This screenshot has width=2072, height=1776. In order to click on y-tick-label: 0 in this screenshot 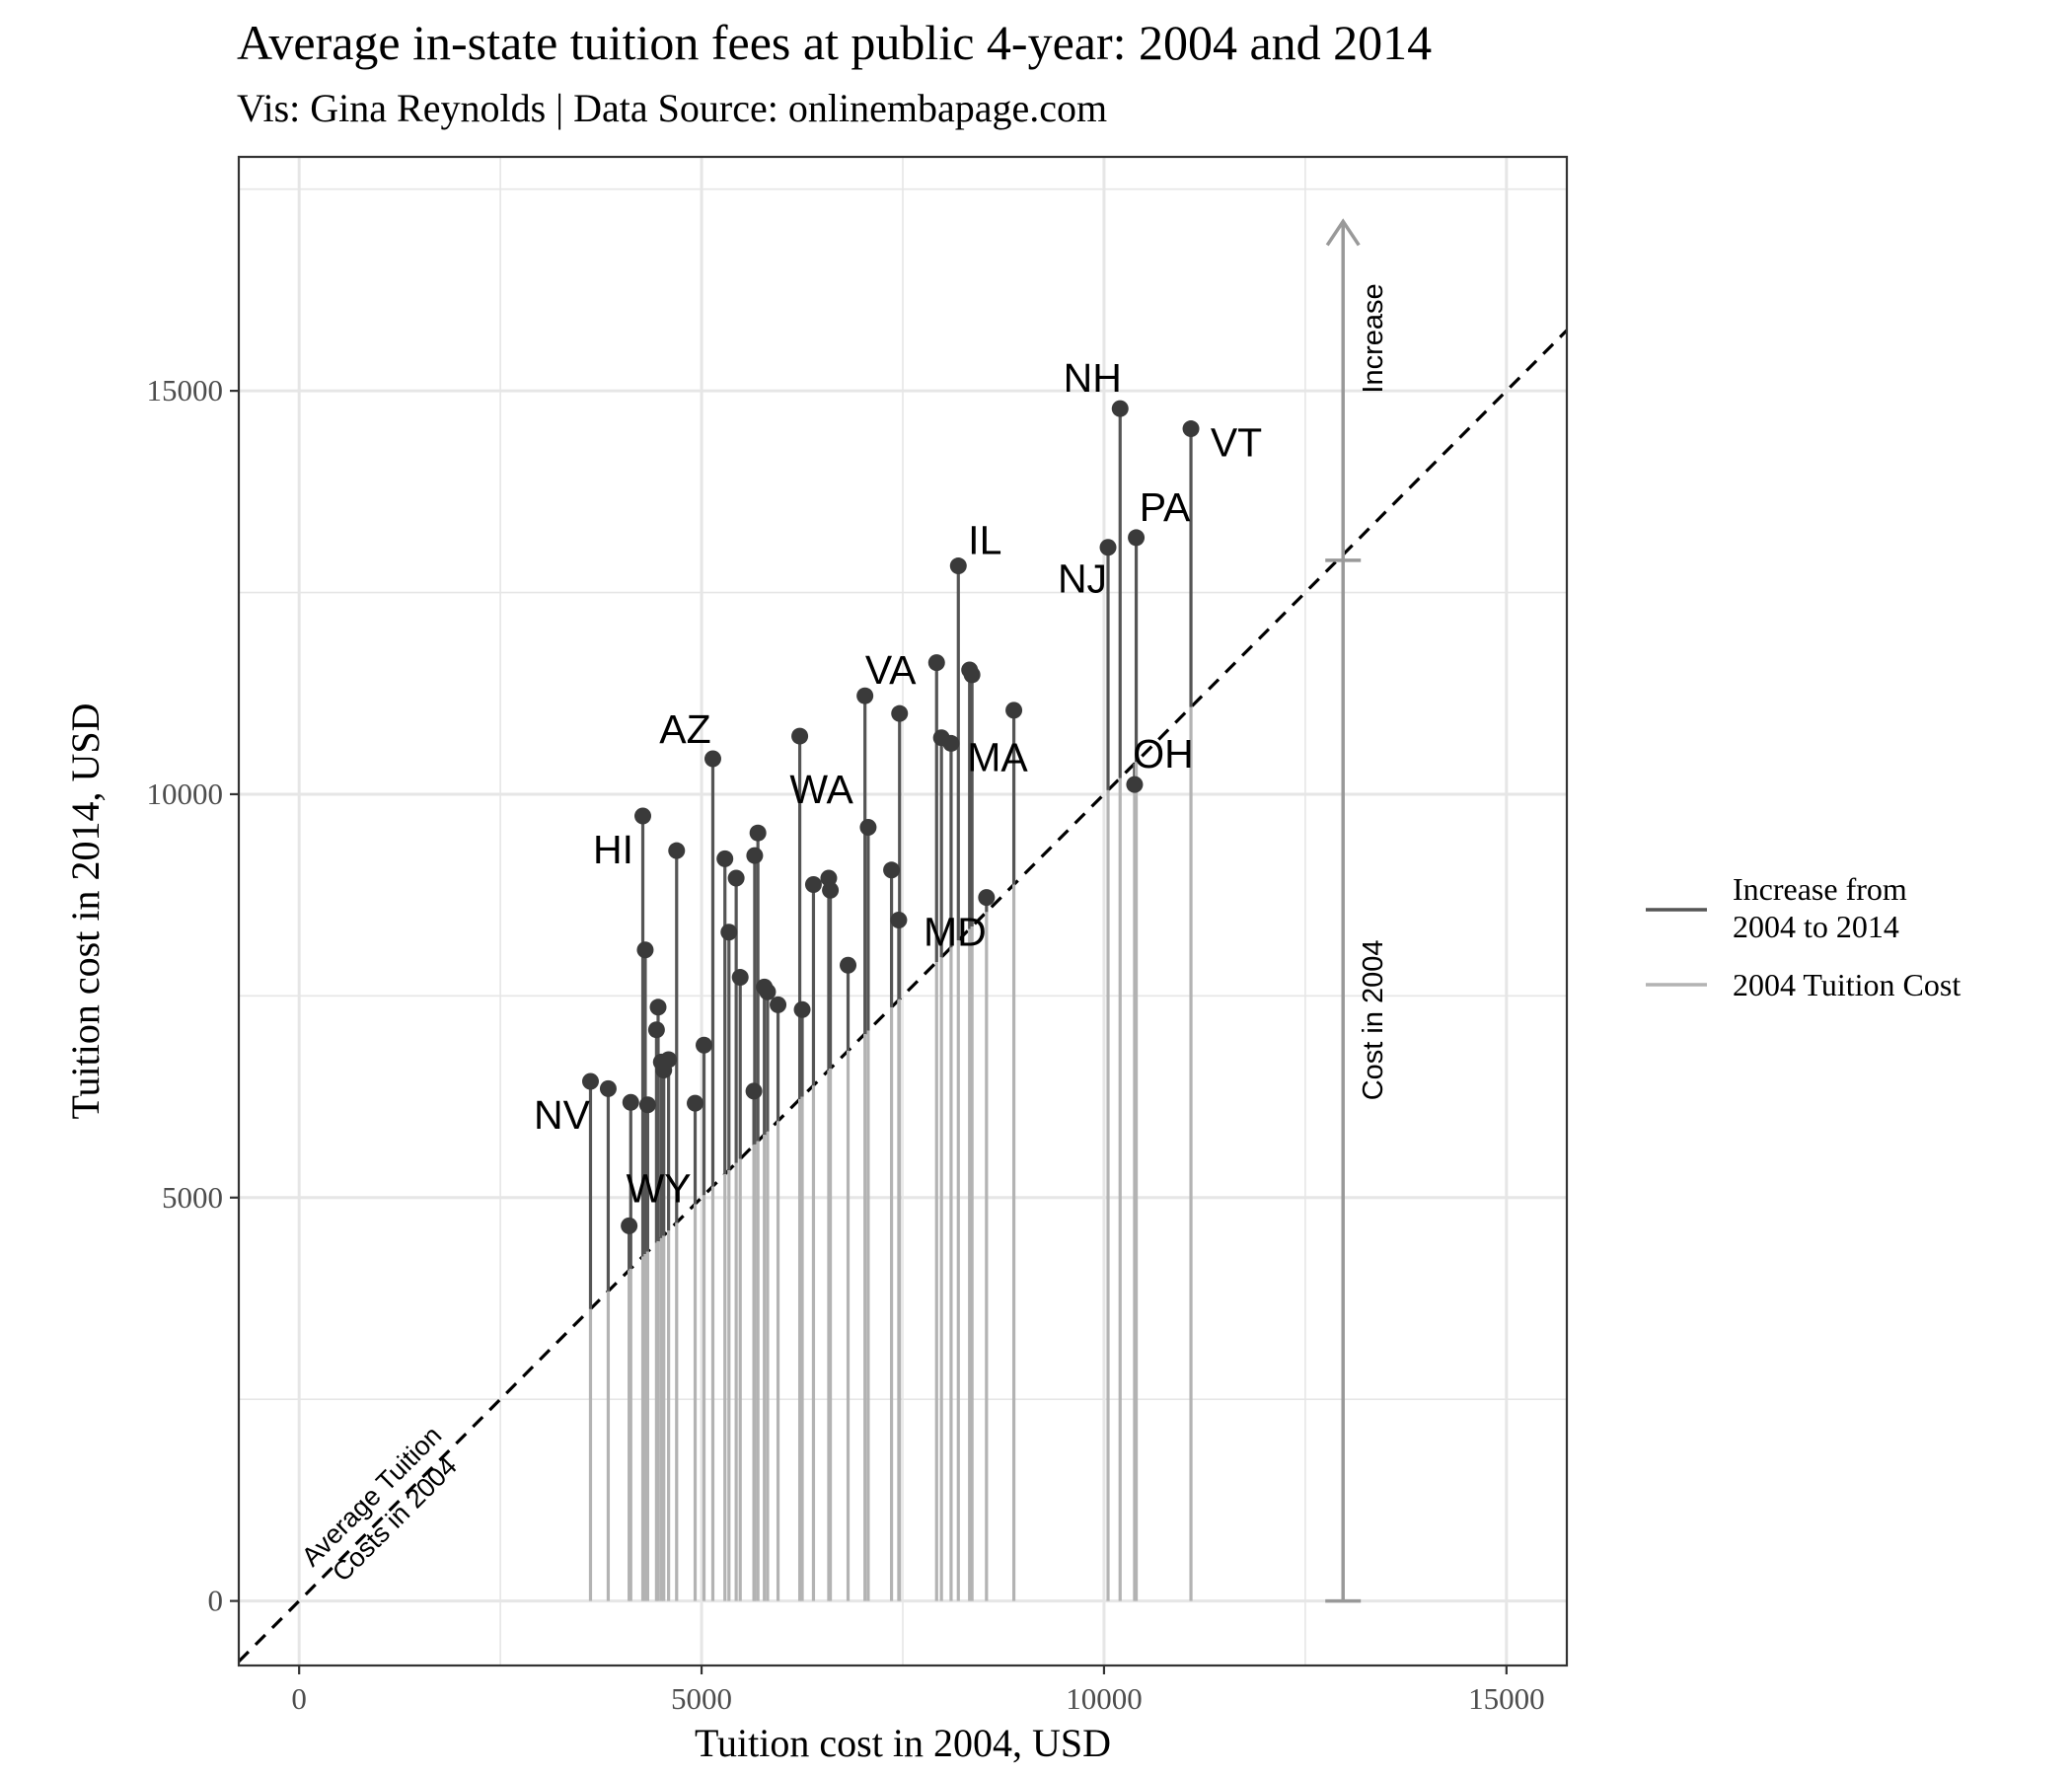, I will do `click(216, 1601)`.